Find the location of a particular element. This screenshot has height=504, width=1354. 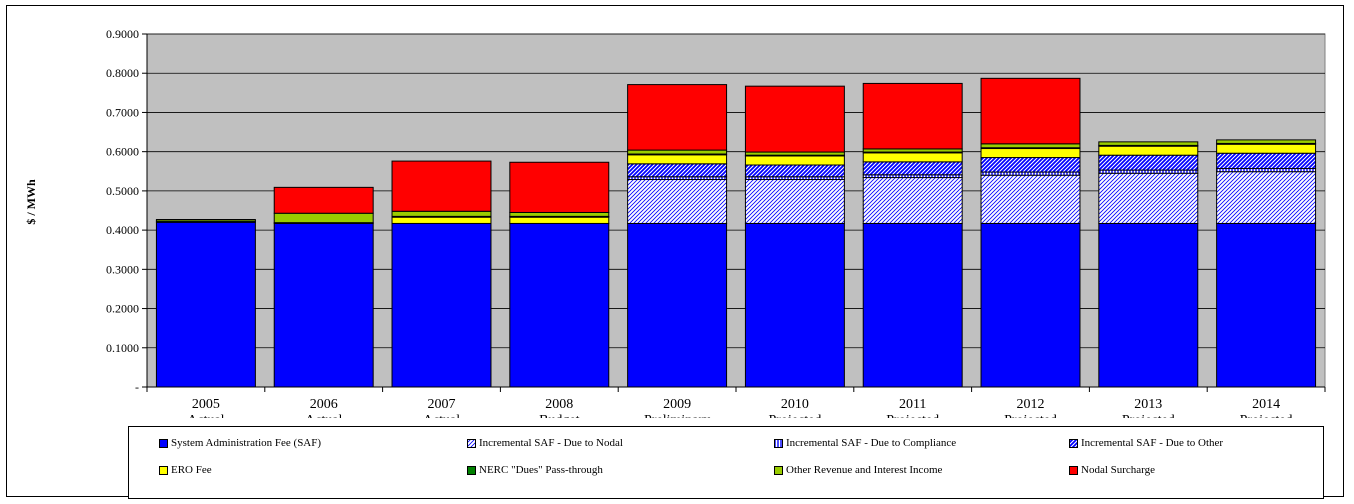

legend-label: NERC "Dues" Pass-through is located at coordinates (541, 470).